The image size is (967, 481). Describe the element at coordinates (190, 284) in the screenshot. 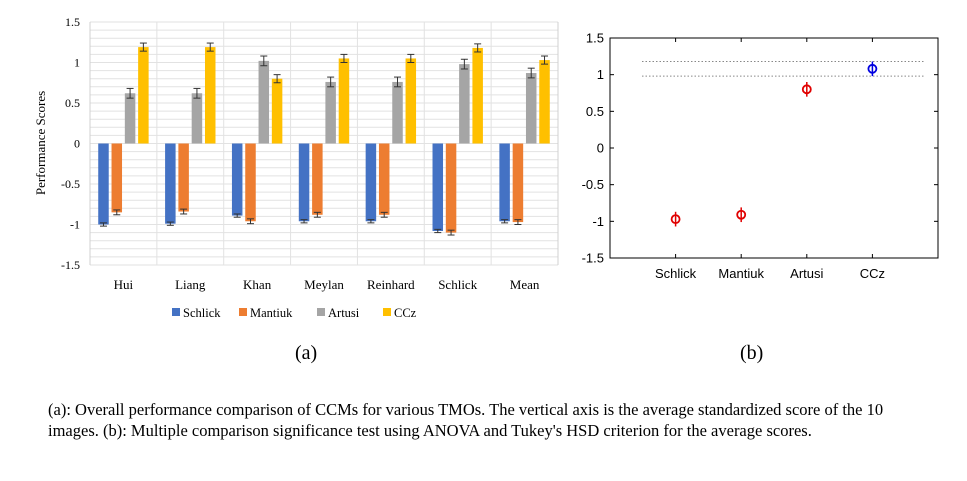

I see `x-tick-label: Liang` at that location.